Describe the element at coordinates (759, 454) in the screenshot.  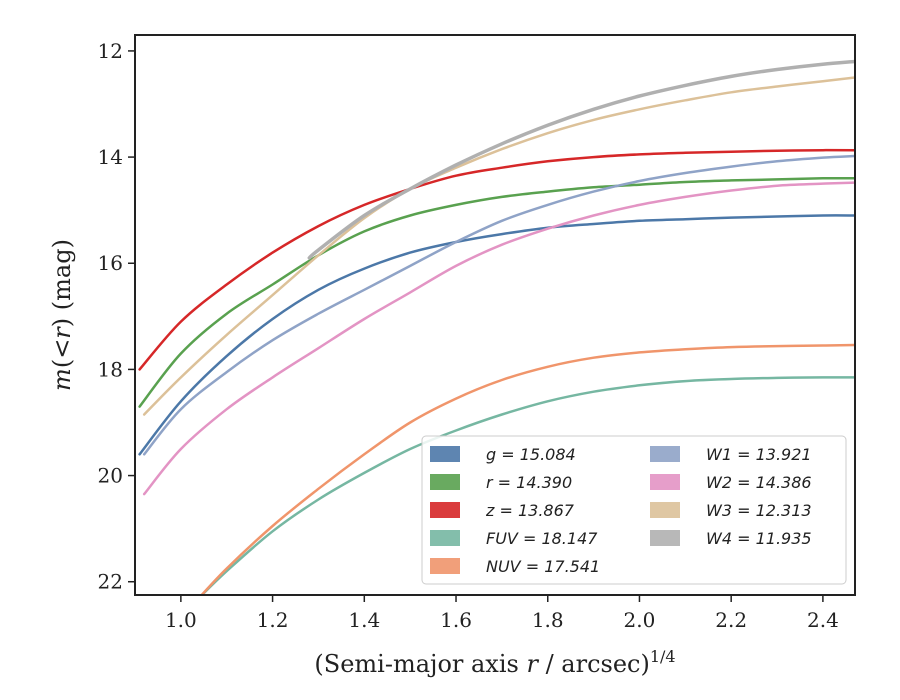
I see `legend-label-w1: W1 = 13.921` at that location.